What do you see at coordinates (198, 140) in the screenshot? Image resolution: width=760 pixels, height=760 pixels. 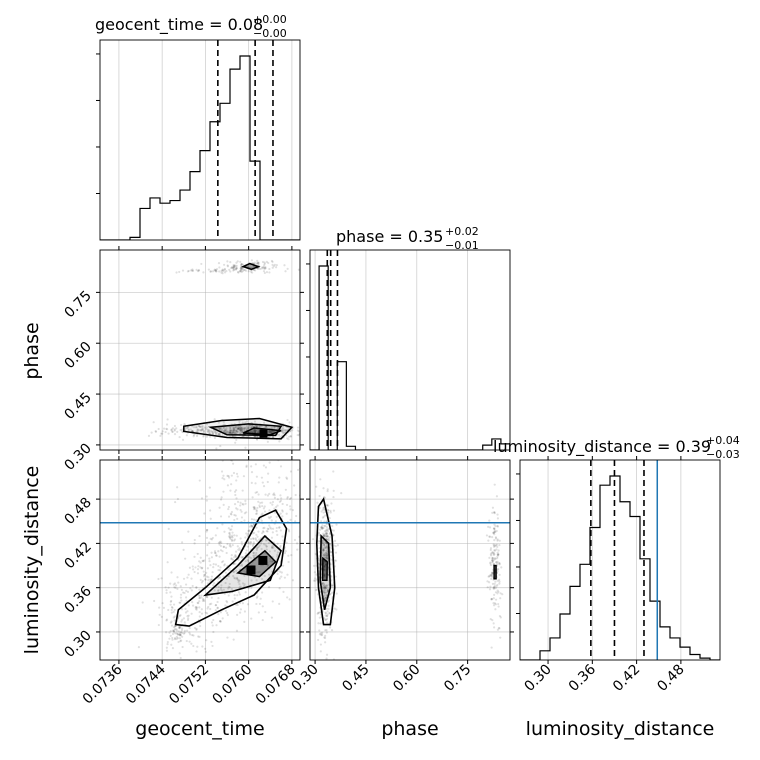 I see `hist-panel-geocent_time` at bounding box center [198, 140].